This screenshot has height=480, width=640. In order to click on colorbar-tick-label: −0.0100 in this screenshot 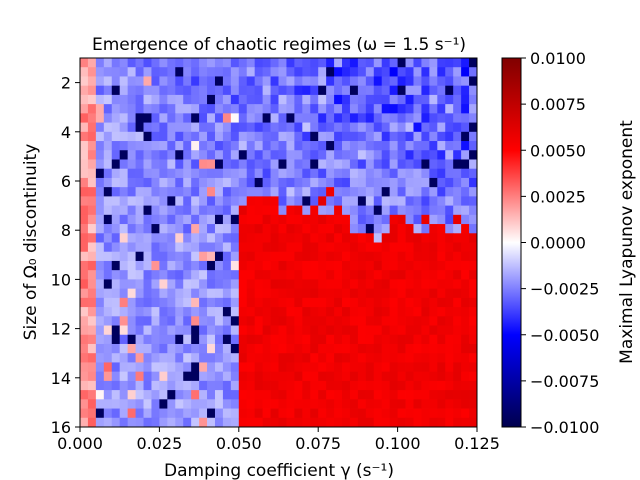, I will do `click(564, 427)`.